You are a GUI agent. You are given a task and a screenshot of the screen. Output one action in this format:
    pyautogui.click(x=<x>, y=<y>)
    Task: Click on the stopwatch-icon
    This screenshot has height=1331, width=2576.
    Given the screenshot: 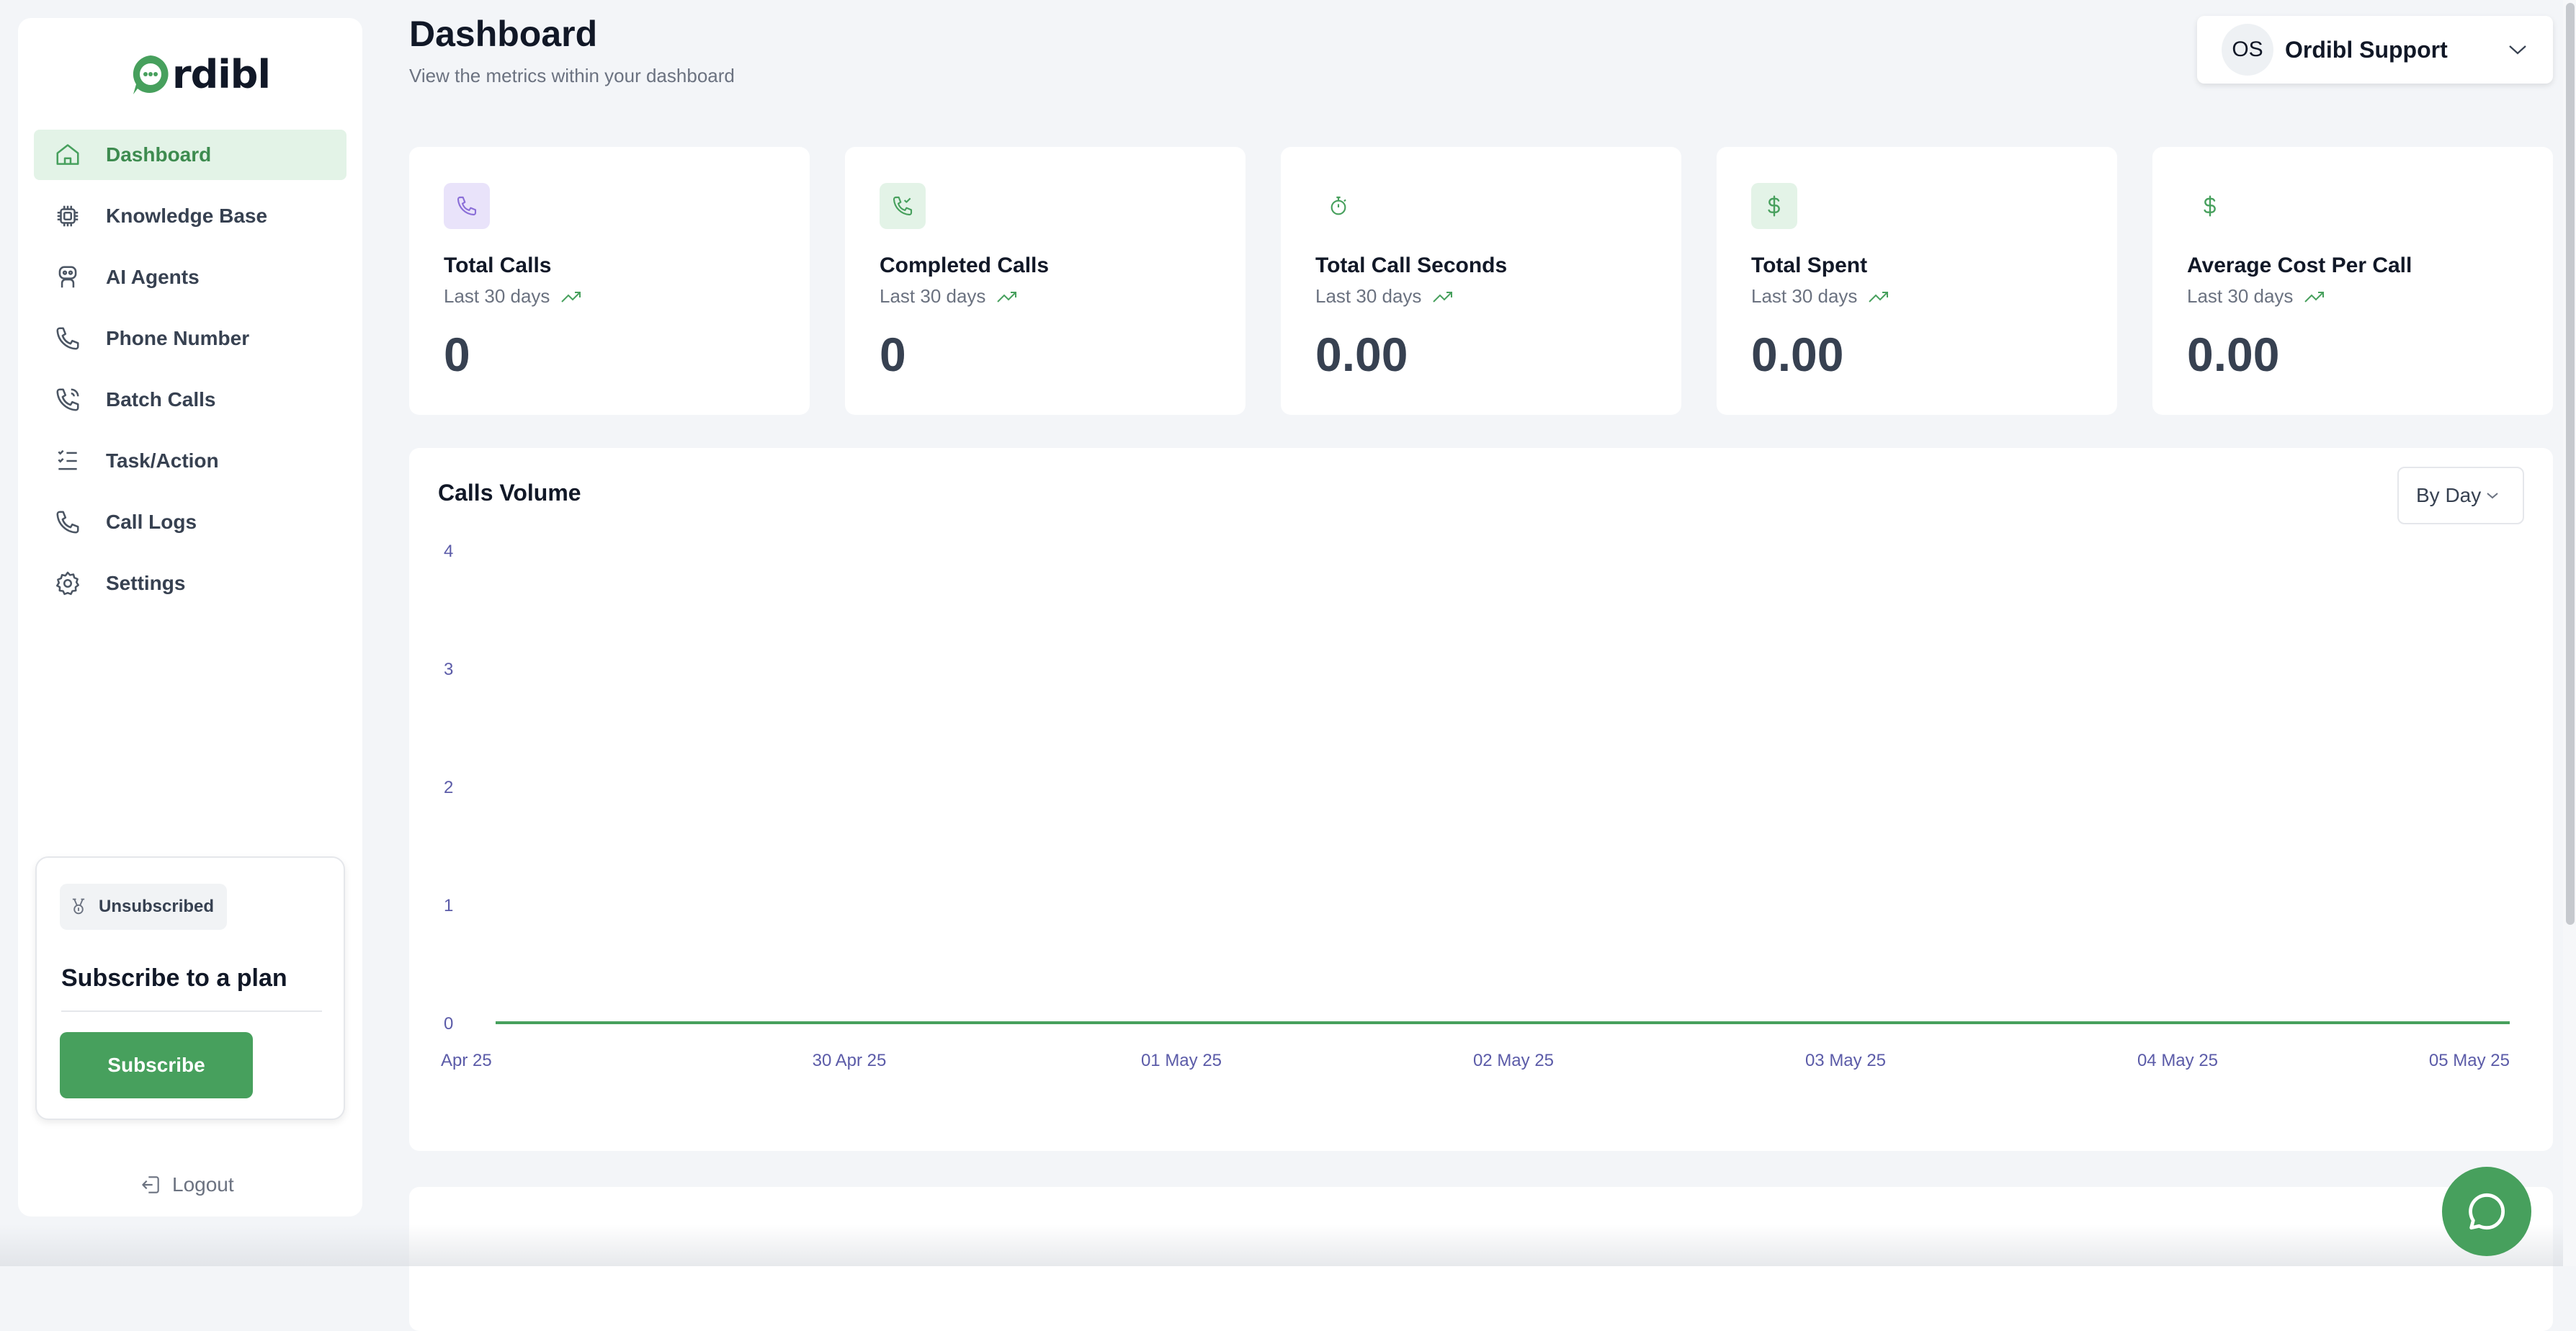 What is the action you would take?
    pyautogui.click(x=1338, y=206)
    